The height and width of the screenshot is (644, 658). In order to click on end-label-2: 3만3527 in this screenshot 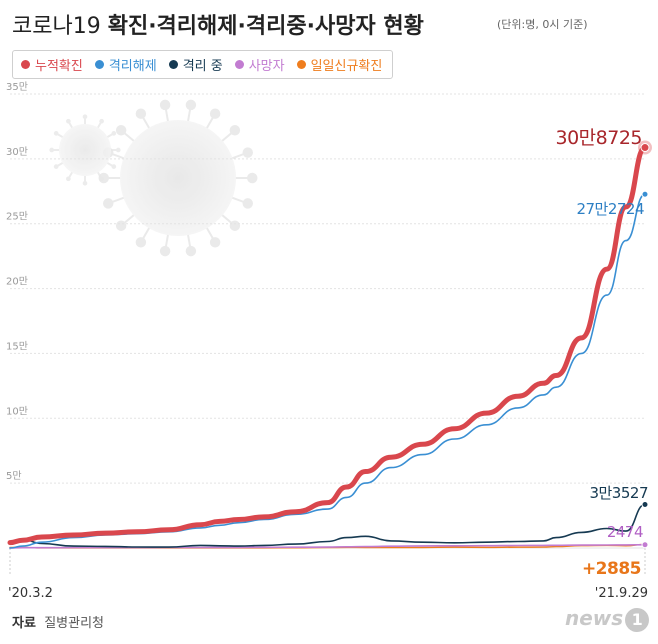, I will do `click(618, 493)`.